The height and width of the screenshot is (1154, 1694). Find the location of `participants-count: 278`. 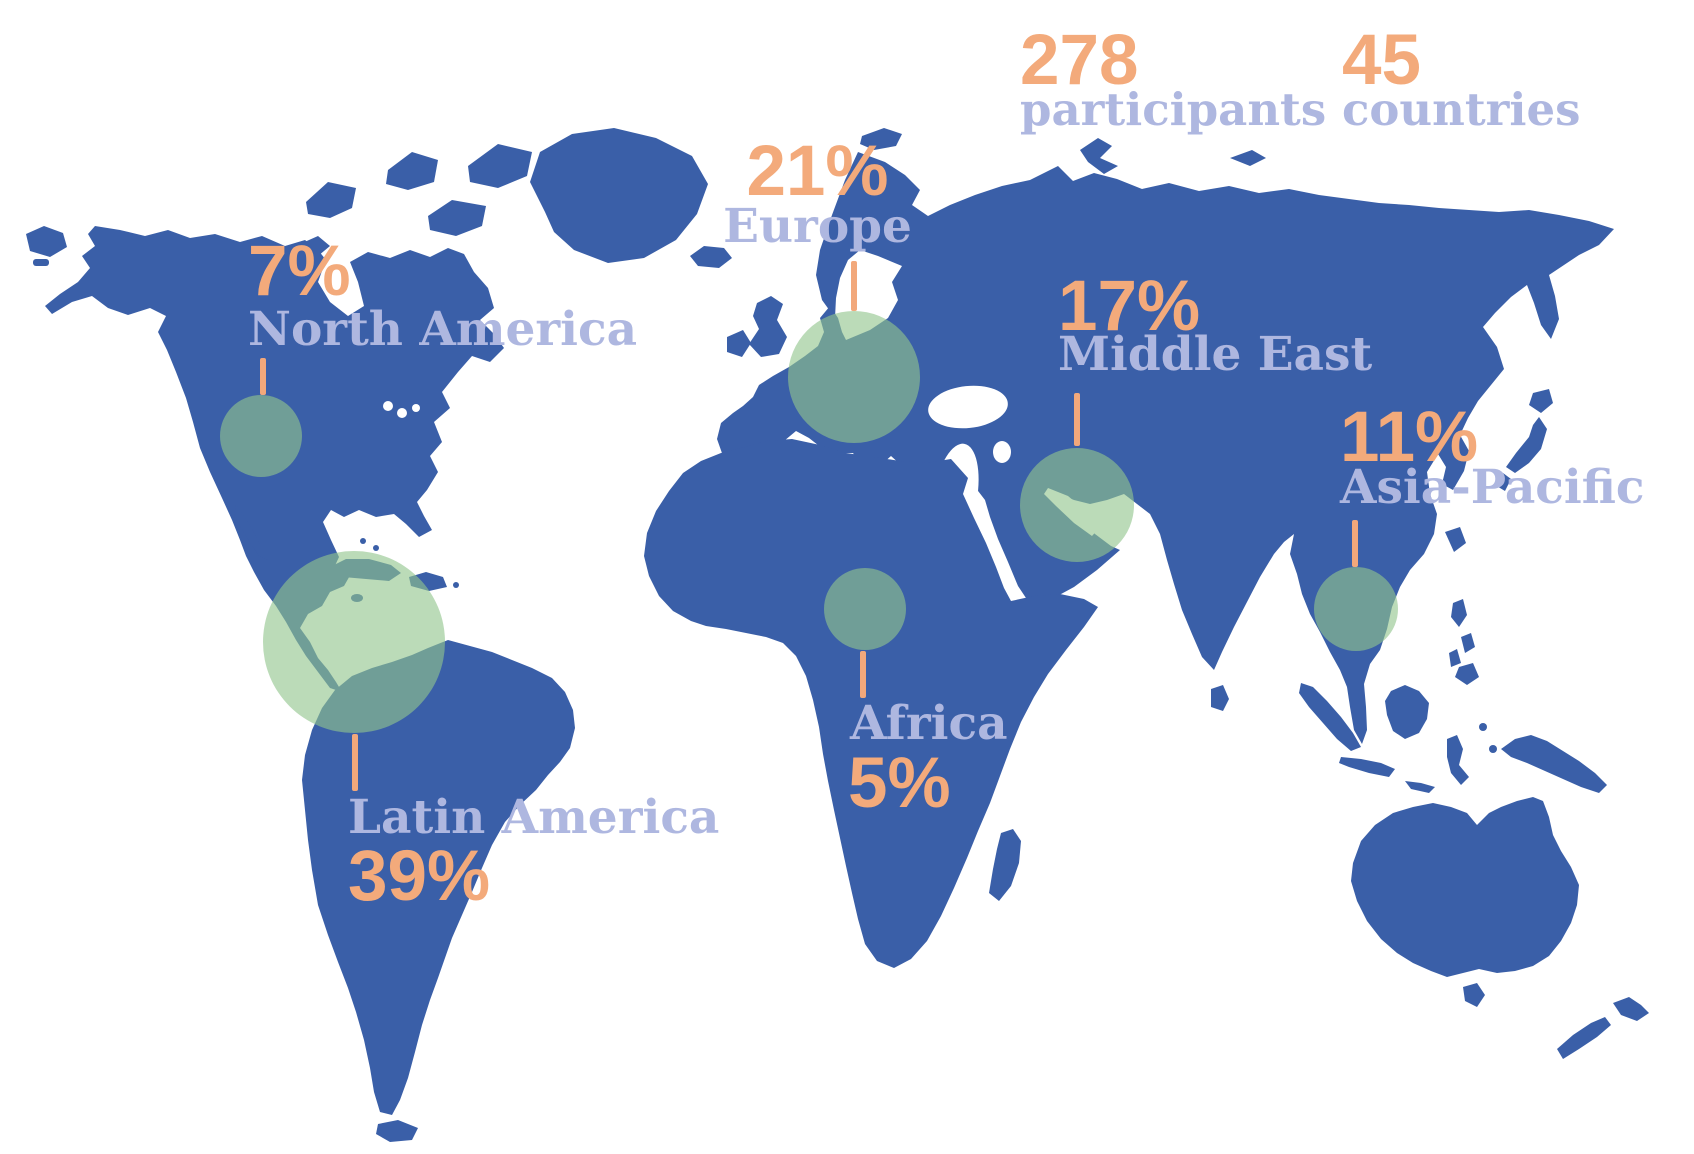

participants-count: 278 is located at coordinates (1079, 60).